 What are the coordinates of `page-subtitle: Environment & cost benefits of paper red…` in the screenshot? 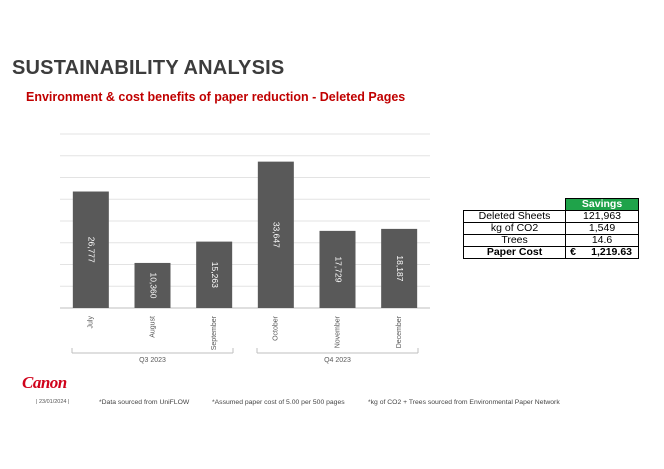 It's located at (216, 97).